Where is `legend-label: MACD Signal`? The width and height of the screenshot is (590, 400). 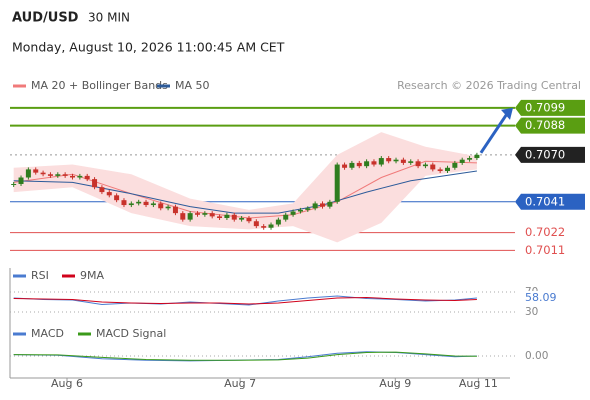
legend-label: MACD Signal is located at coordinates (131, 333).